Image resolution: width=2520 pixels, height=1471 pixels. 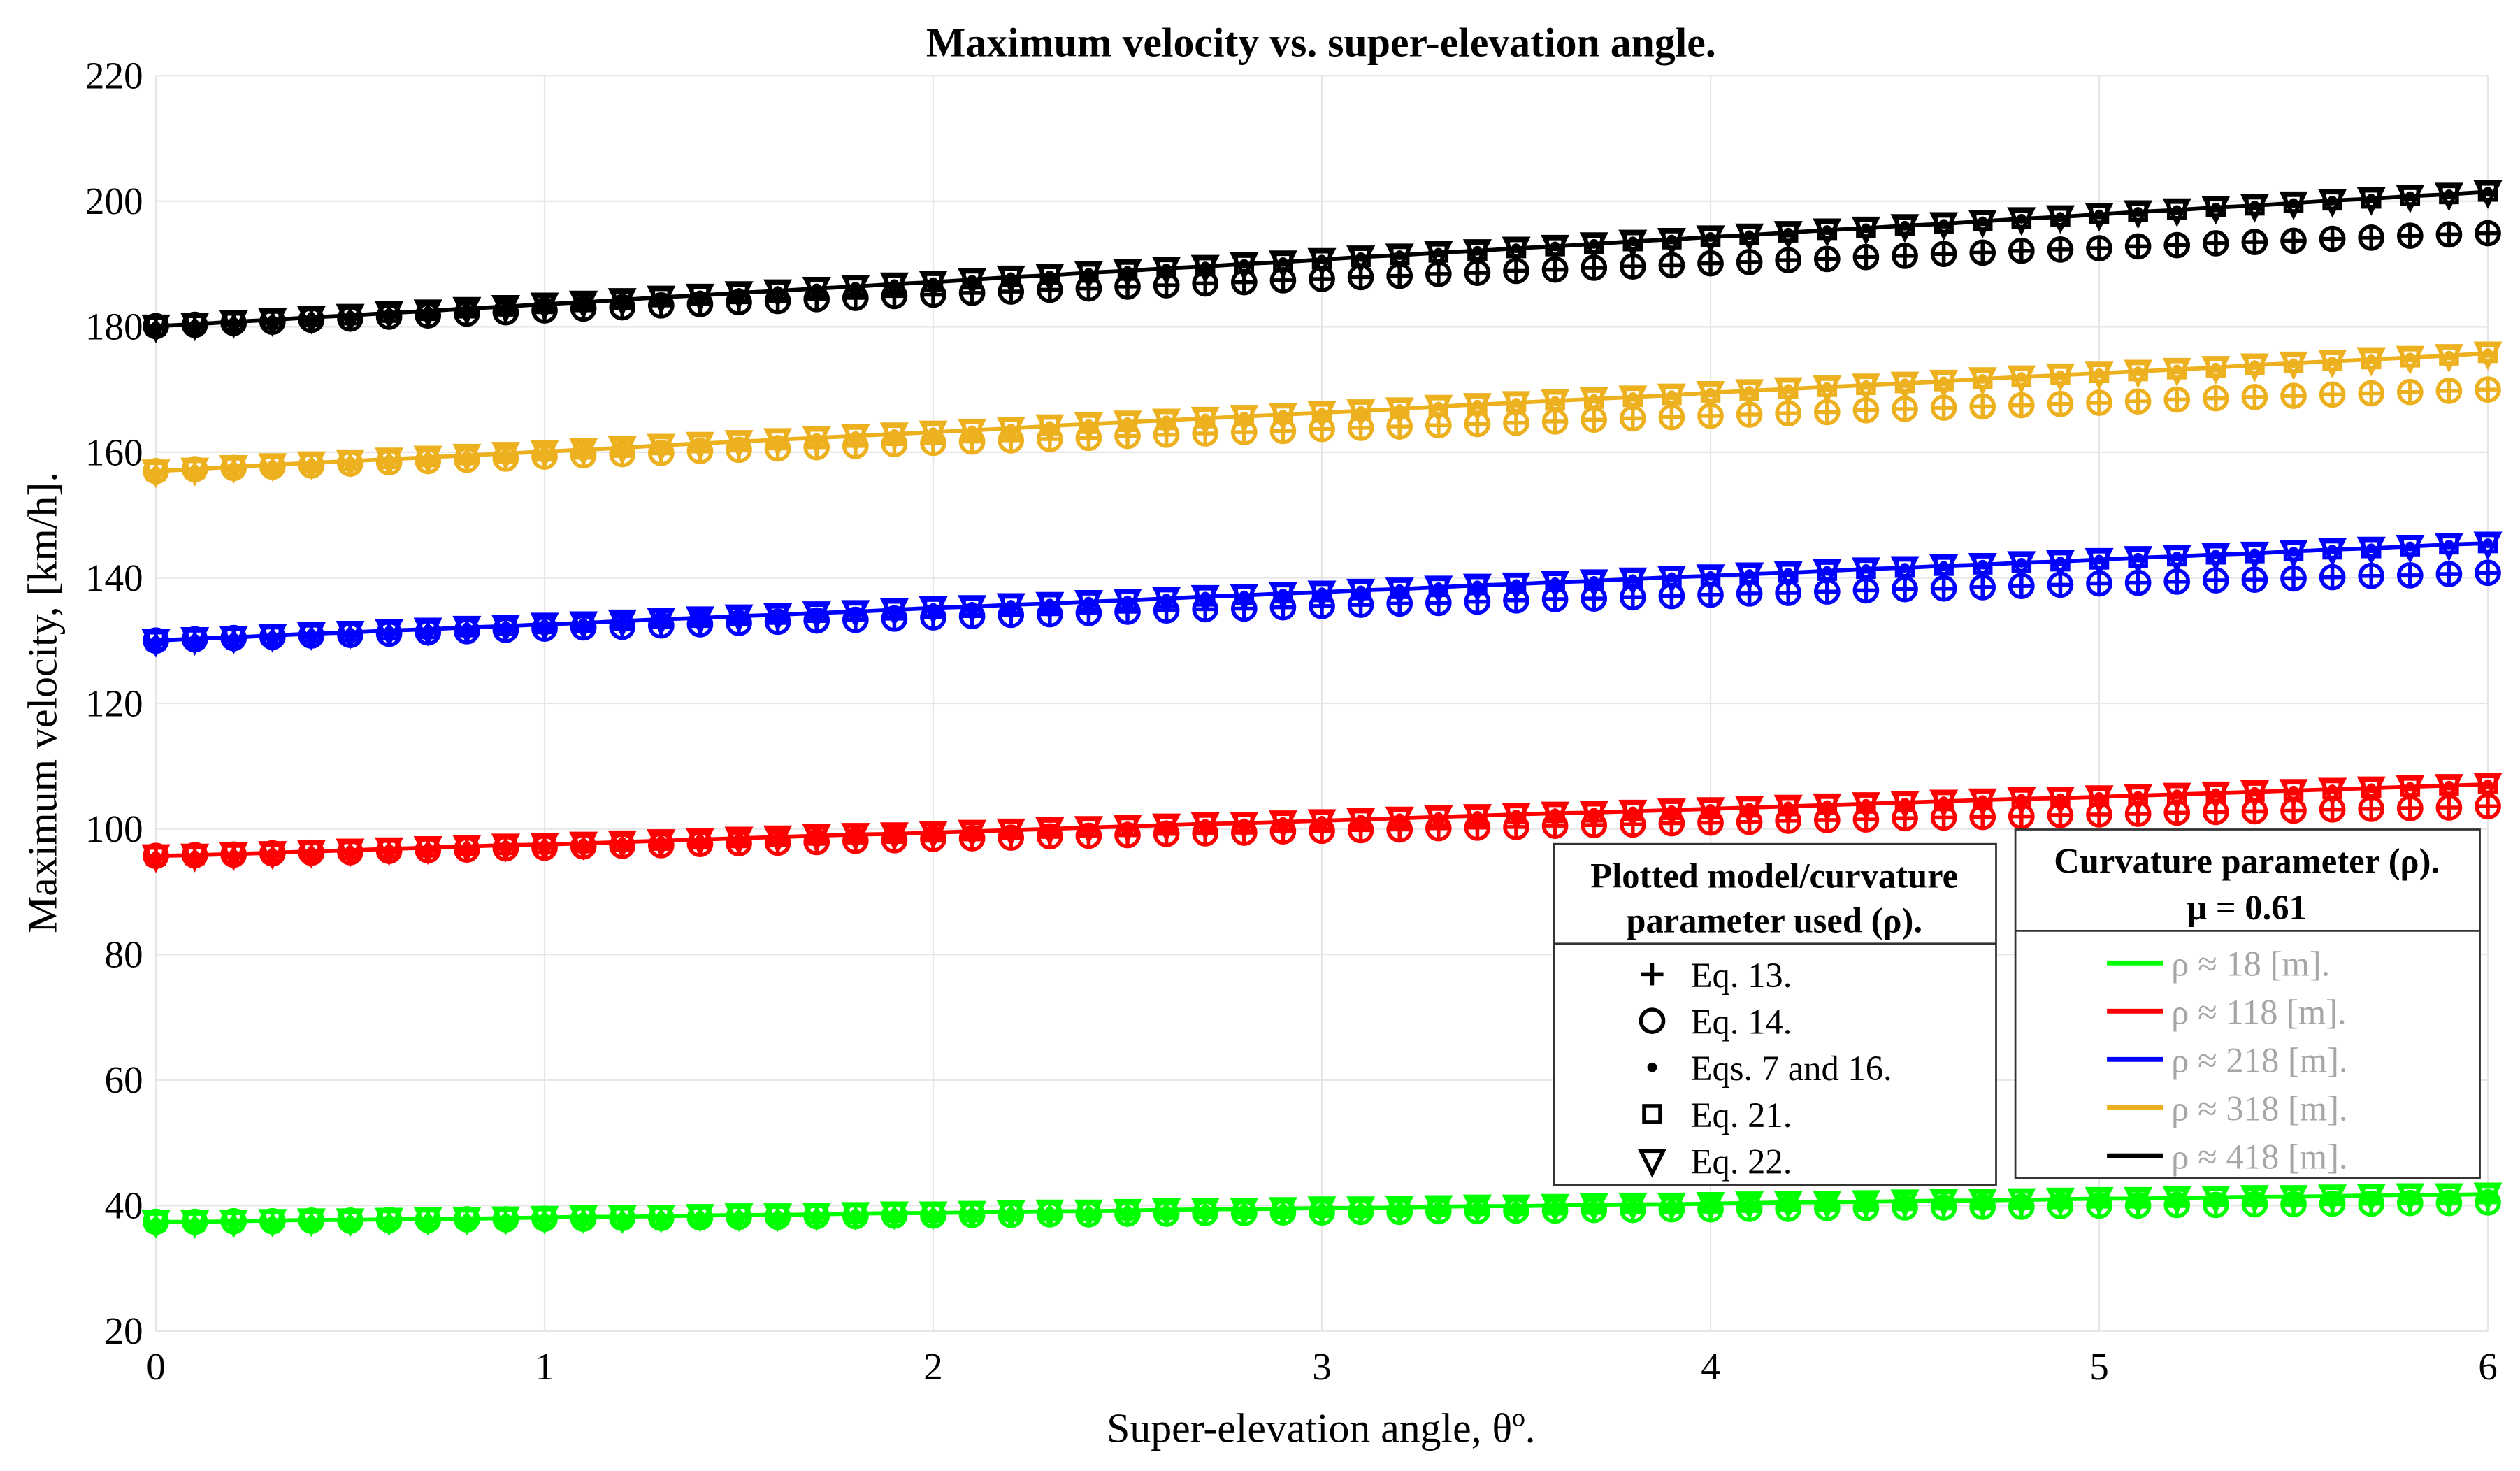 What do you see at coordinates (1322, 595) in the screenshot?
I see `series-218m` at bounding box center [1322, 595].